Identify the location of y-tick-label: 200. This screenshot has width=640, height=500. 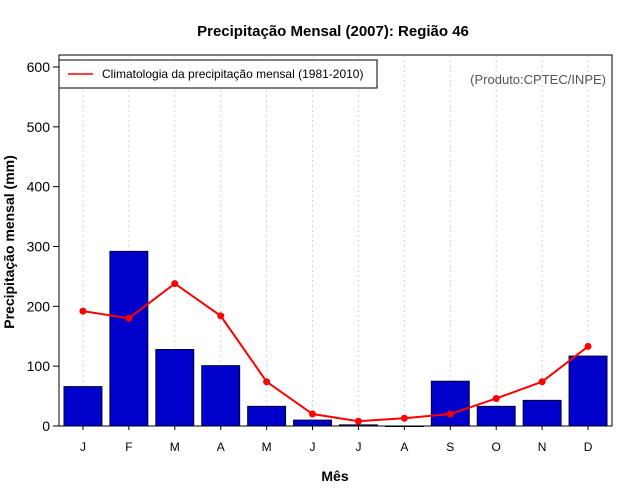
(39, 306).